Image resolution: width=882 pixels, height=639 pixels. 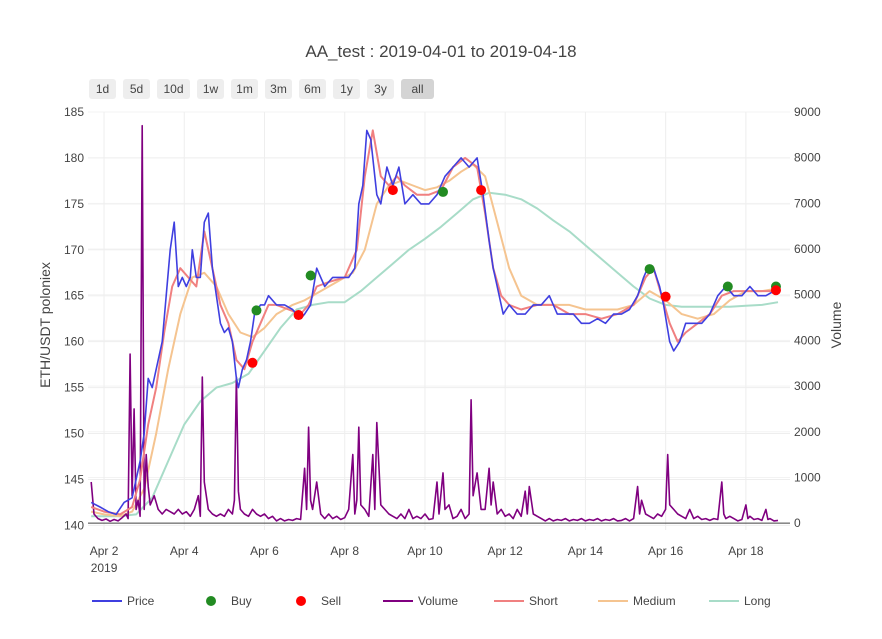 I want to click on y-tick-label: 180, so click(x=74, y=158).